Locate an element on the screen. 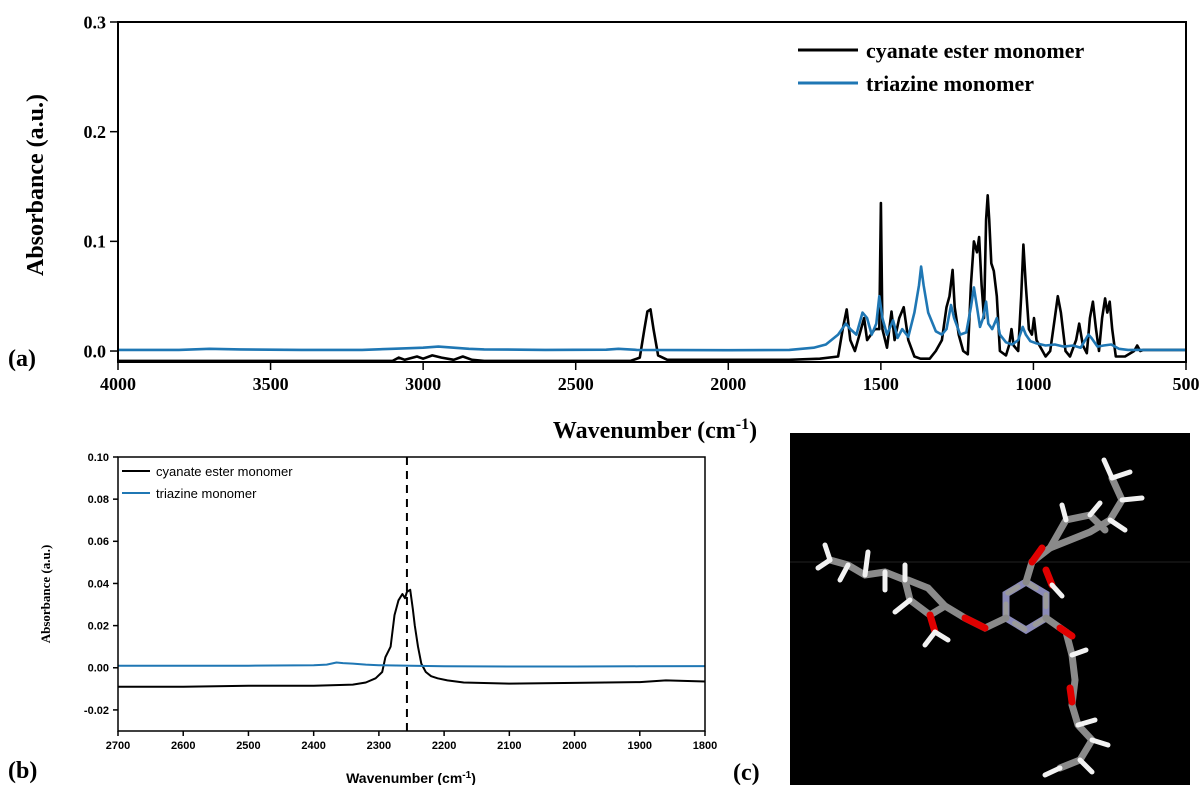 Image resolution: width=1202 pixels, height=785 pixels. panel-b-xtick-label: 2400 is located at coordinates (313, 746).